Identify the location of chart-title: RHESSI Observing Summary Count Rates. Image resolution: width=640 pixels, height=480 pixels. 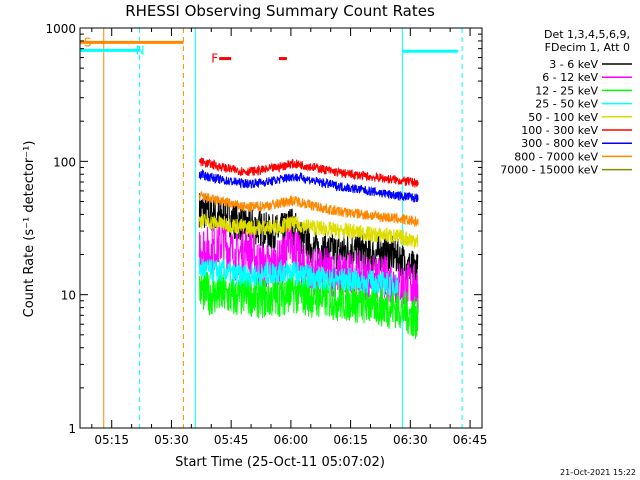
(280, 11).